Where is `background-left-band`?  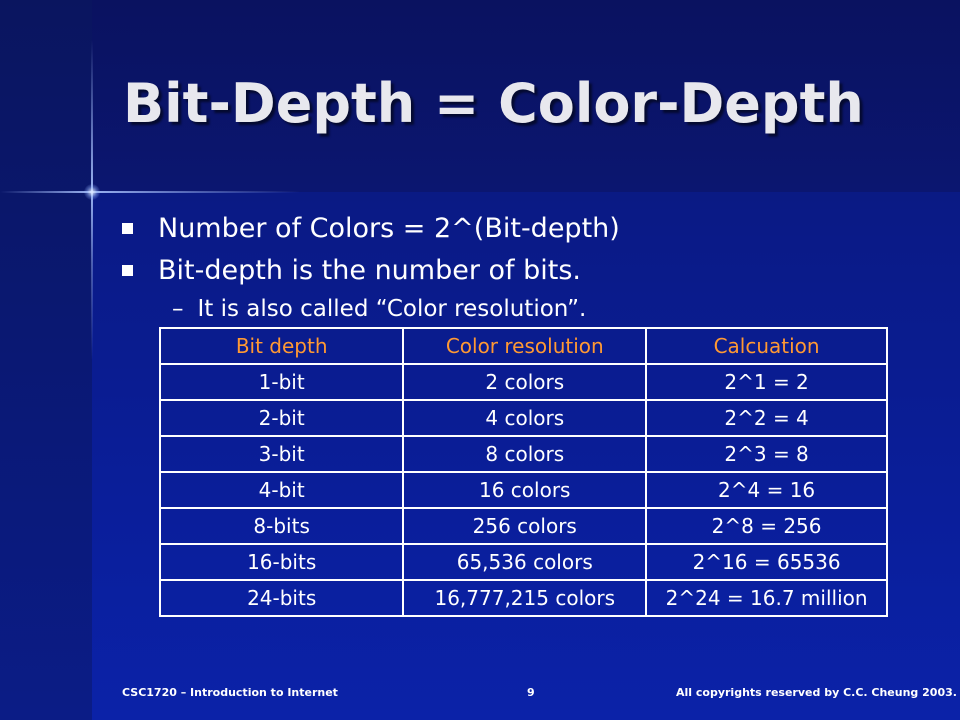 background-left-band is located at coordinates (46, 360).